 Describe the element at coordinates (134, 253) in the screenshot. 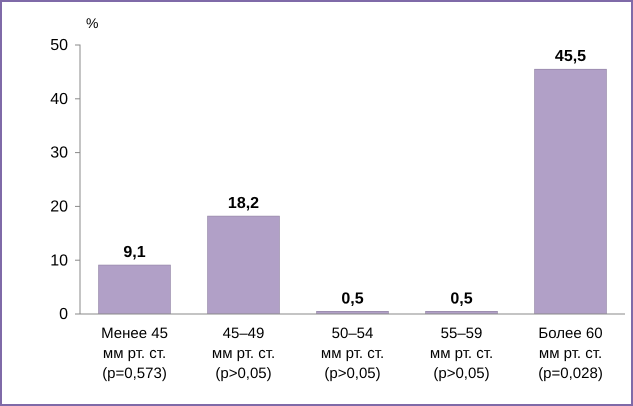

I see `data-label: 9,1` at that location.